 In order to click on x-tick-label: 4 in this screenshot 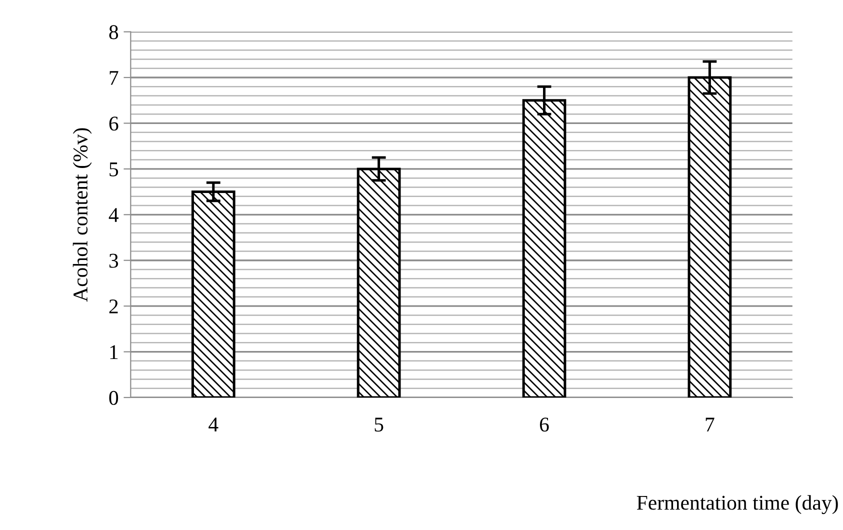, I will do `click(213, 425)`.